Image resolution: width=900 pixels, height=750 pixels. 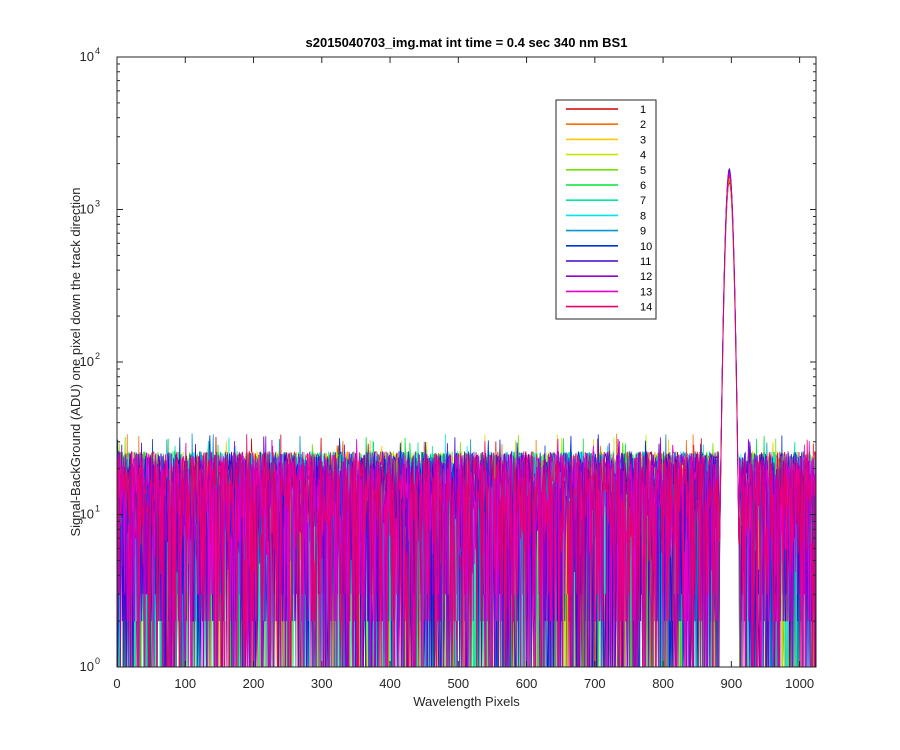 I want to click on legend-box, so click(x=606, y=209).